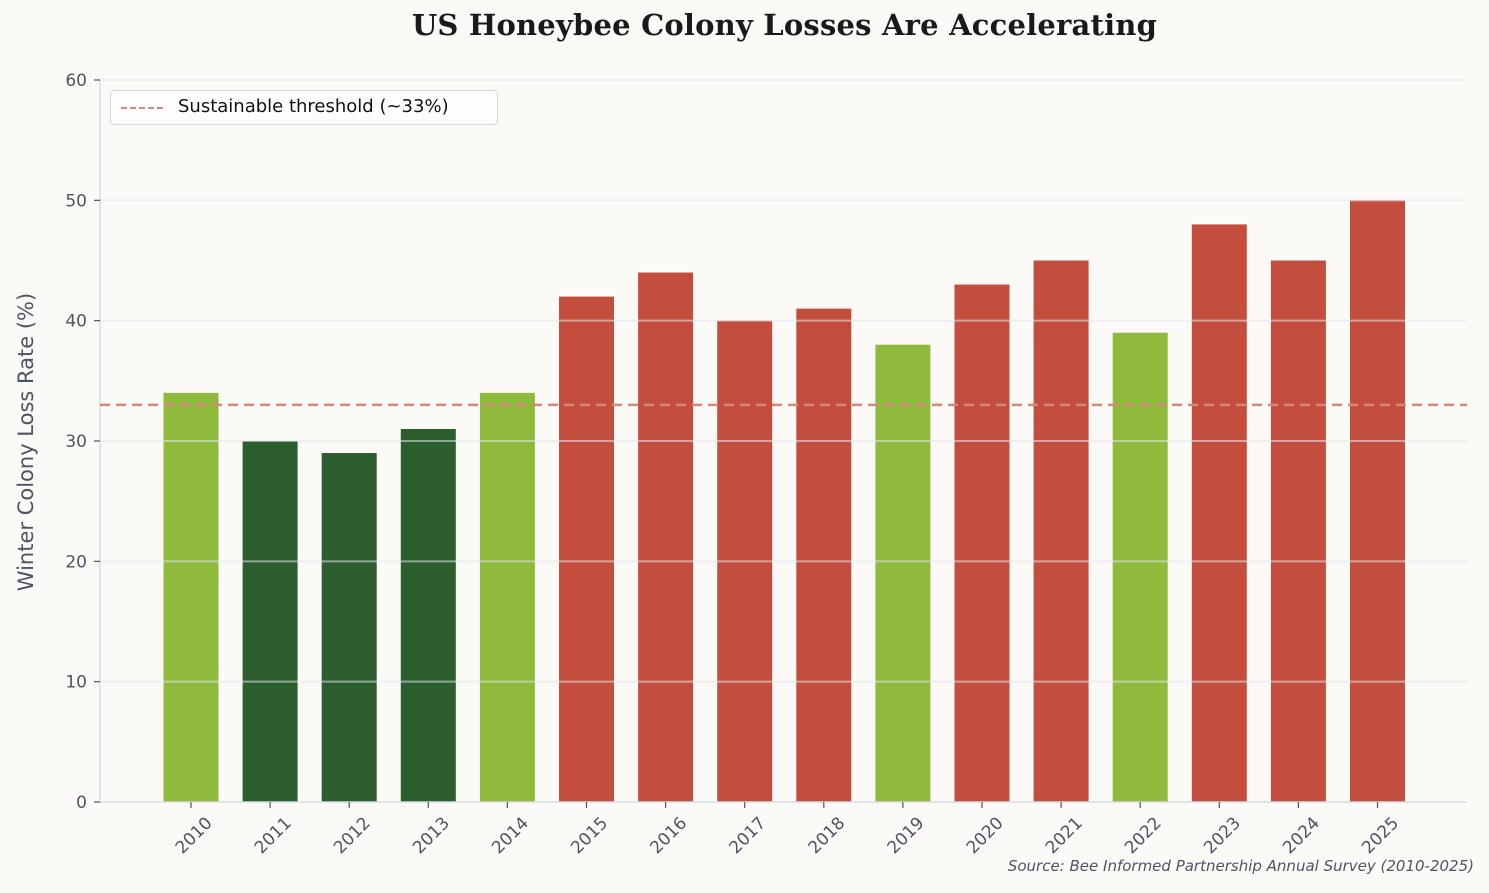 This screenshot has width=1489, height=893. Describe the element at coordinates (1380, 835) in the screenshot. I see `x-tick-label: 2025` at that location.